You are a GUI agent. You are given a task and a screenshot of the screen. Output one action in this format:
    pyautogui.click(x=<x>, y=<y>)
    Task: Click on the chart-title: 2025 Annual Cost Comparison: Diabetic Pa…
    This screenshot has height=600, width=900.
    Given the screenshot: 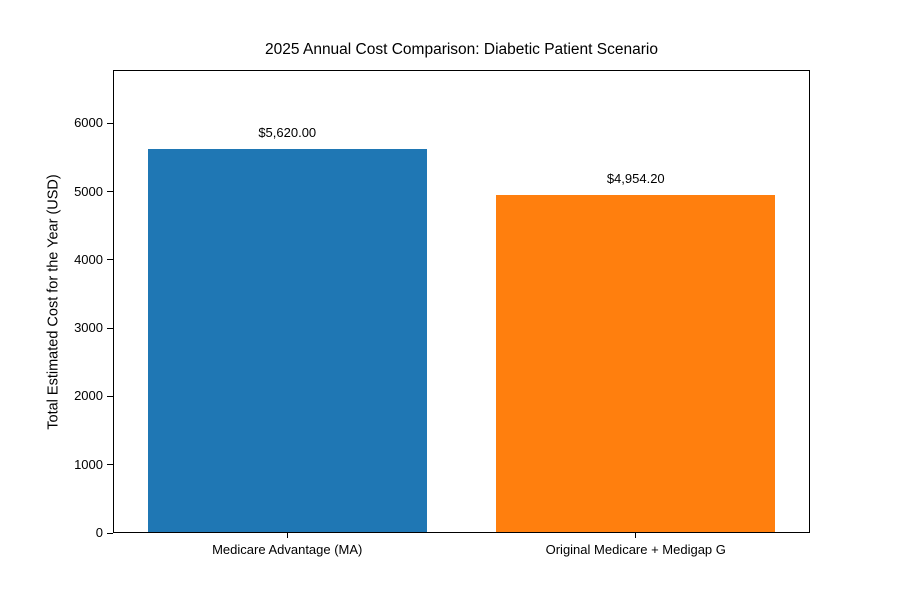 What is the action you would take?
    pyautogui.click(x=461, y=49)
    